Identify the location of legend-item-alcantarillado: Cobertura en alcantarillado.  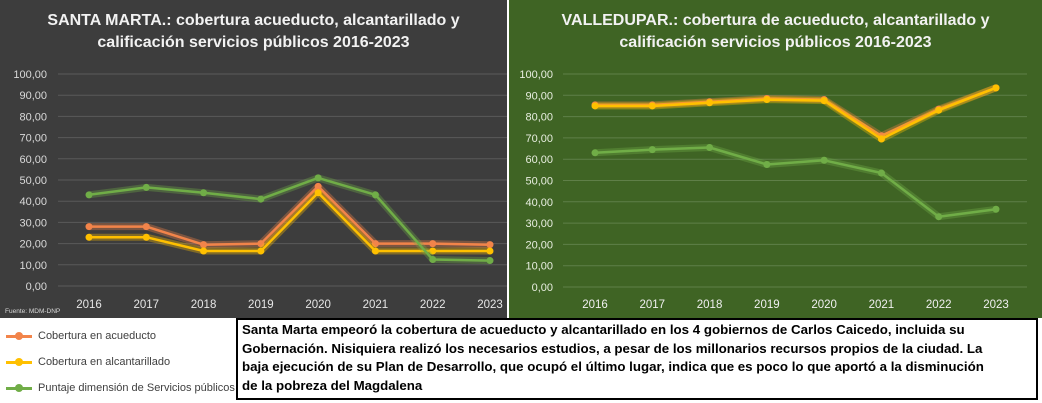
(88, 362).